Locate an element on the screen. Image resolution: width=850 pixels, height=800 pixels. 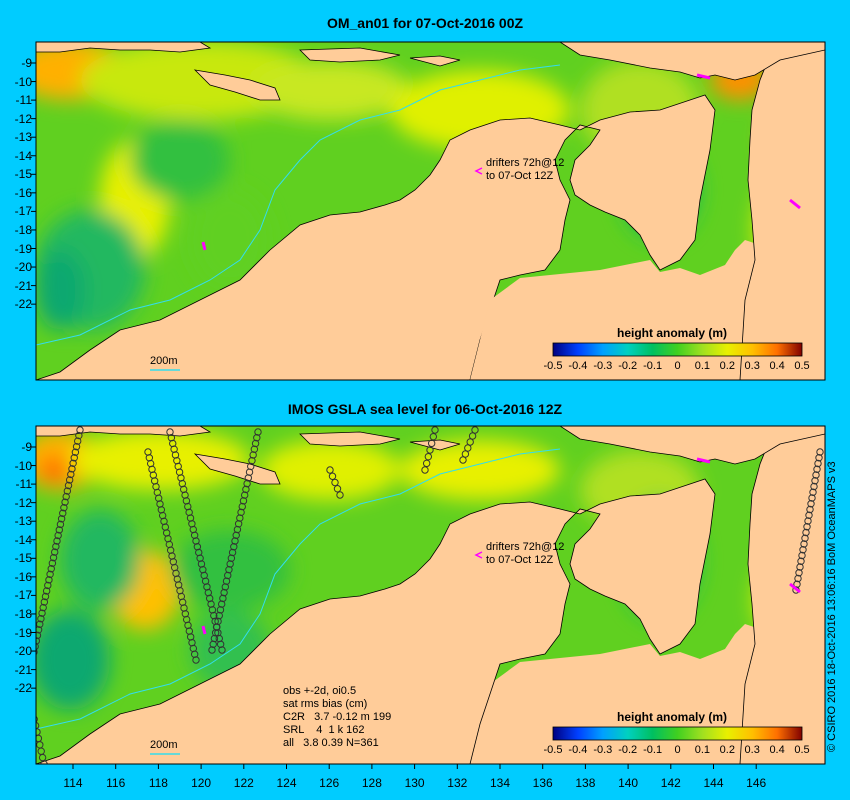
x-tick-label: 116 is located at coordinates (116, 783).